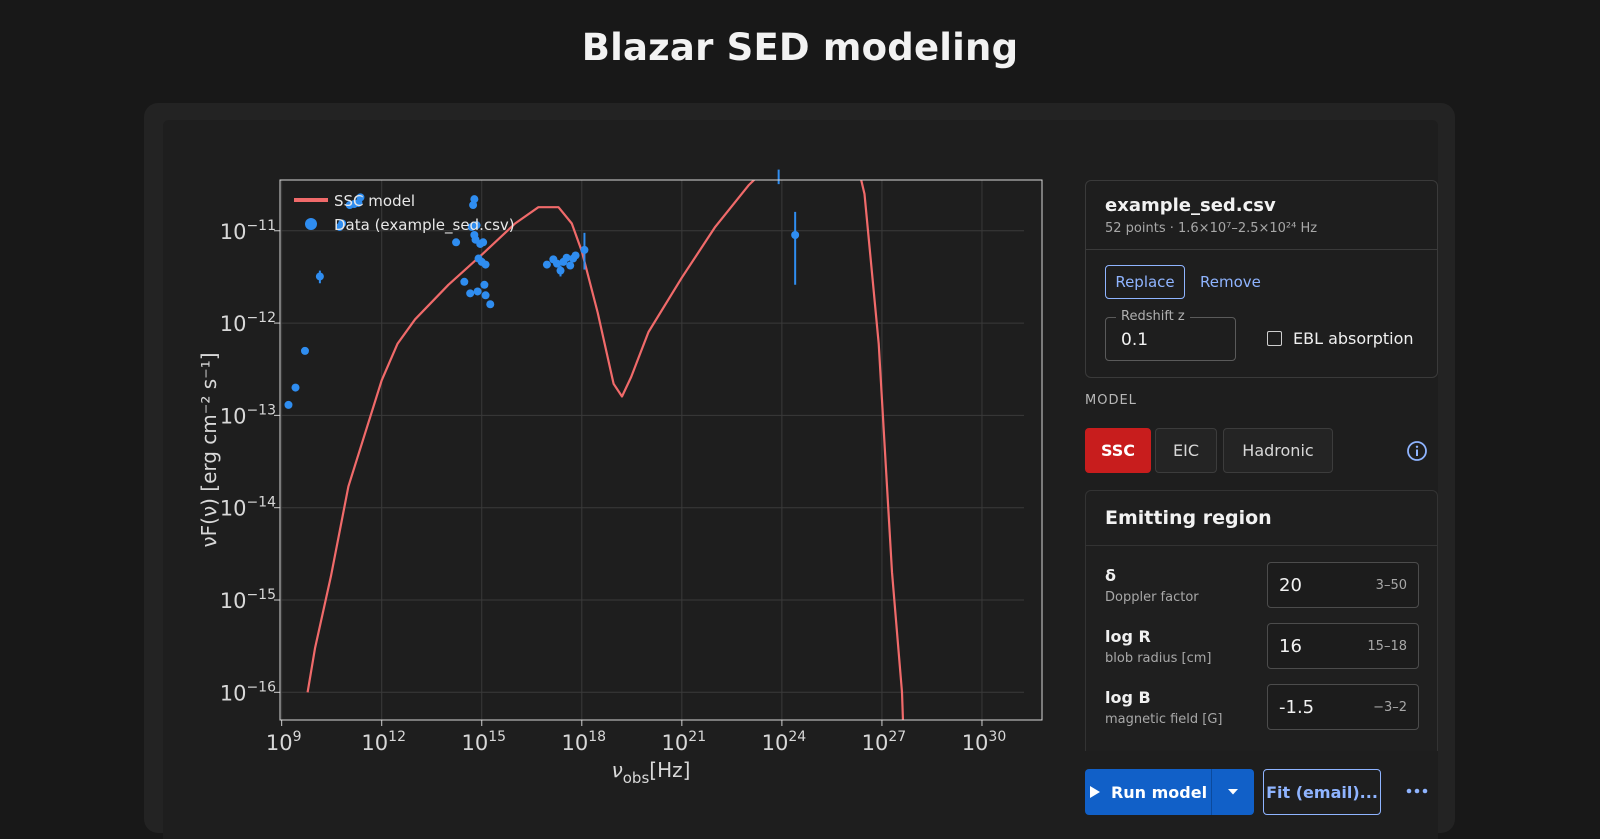  What do you see at coordinates (1135, 340) in the screenshot?
I see `redshift-value: 0.1` at bounding box center [1135, 340].